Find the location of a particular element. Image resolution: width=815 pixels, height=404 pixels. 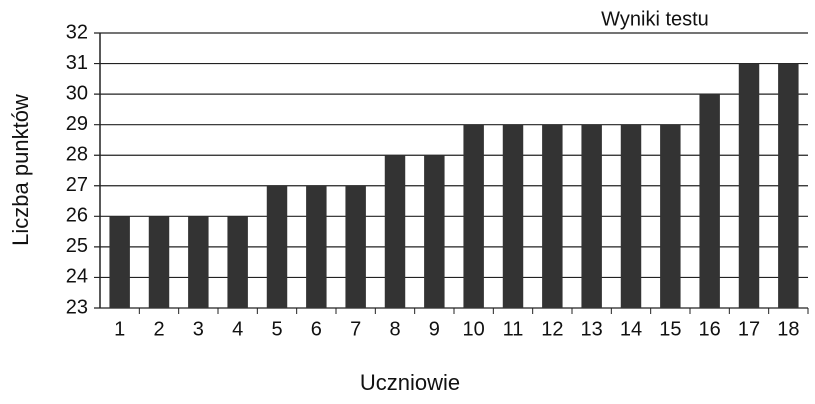

x-tick-label: 14 is located at coordinates (631, 329).